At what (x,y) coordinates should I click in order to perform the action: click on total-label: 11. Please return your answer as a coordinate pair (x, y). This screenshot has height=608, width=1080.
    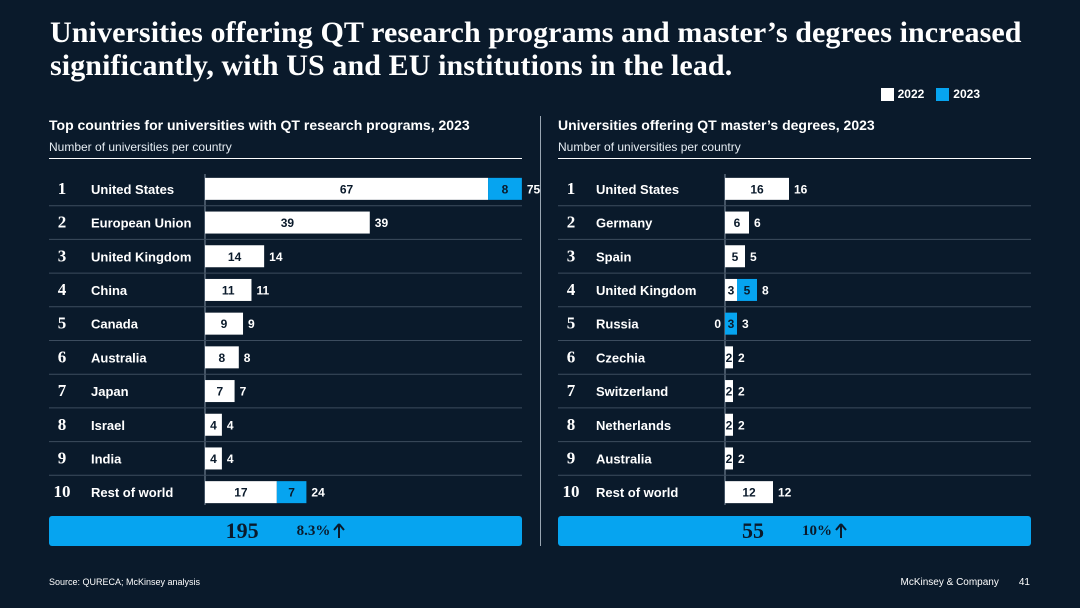
    Looking at the image, I should click on (262, 290).